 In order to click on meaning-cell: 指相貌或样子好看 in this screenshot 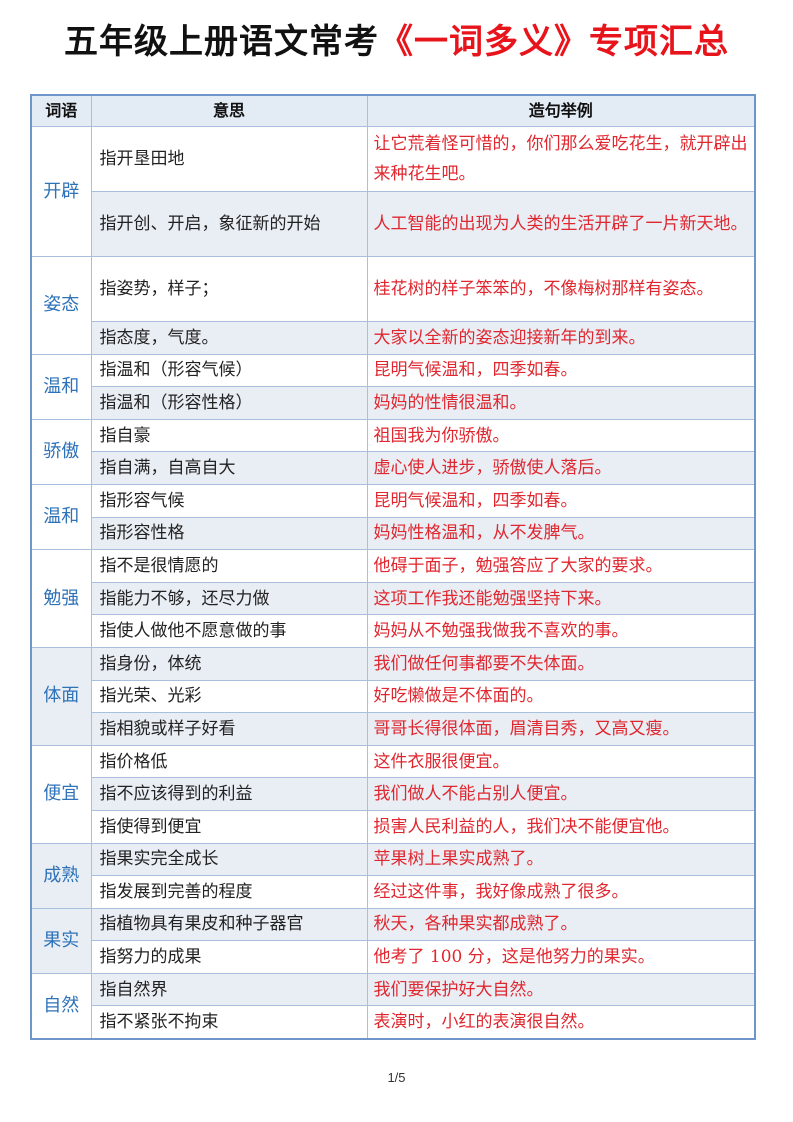, I will do `click(229, 729)`.